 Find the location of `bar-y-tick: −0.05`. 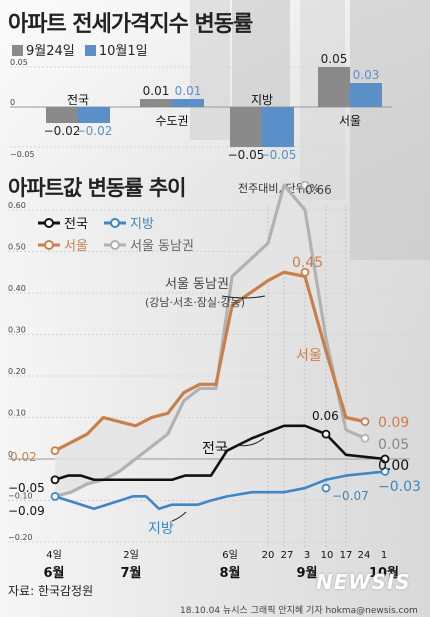

bar-y-tick: −0.05 is located at coordinates (22, 154).